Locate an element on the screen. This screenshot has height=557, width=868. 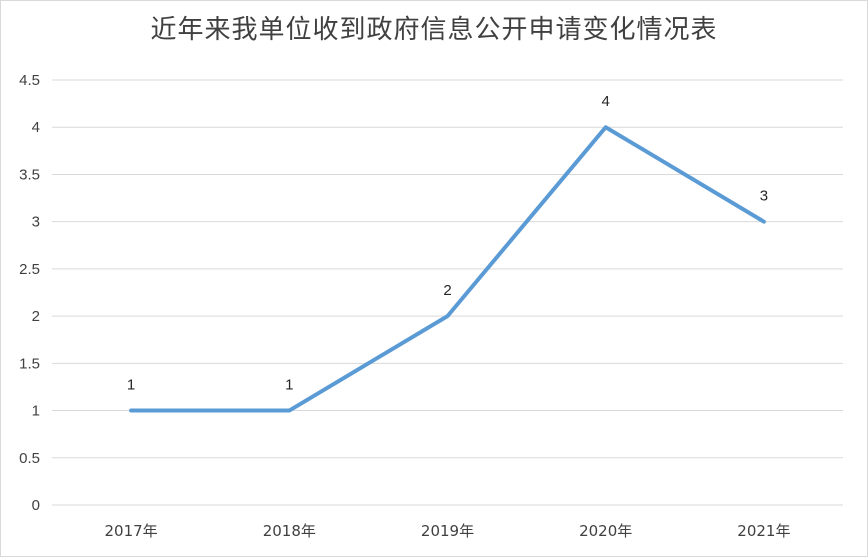
data-label: 4 is located at coordinates (606, 101).